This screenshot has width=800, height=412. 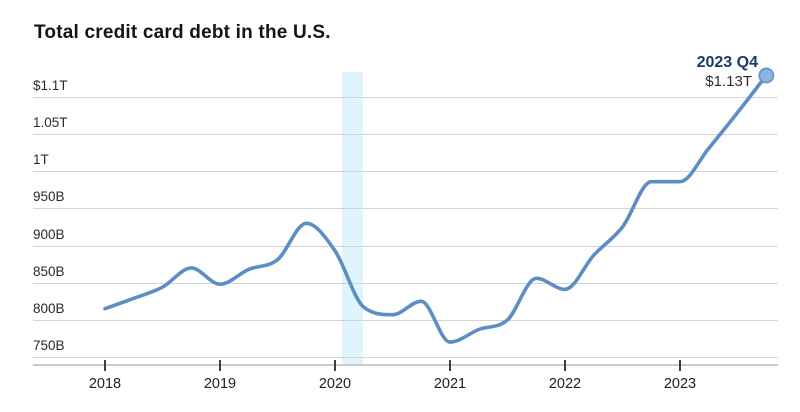 I want to click on x-axis-label: 2018, so click(x=105, y=384).